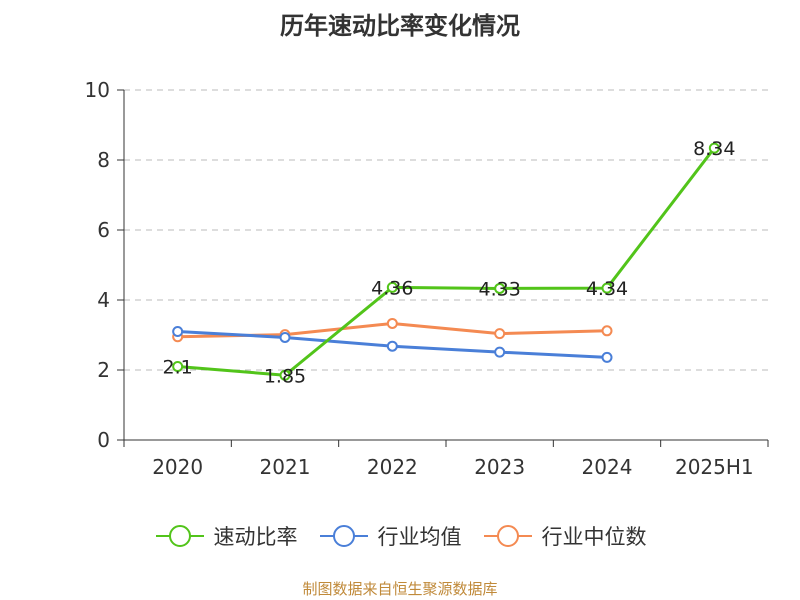 This screenshot has height=600, width=800. Describe the element at coordinates (400, 26) in the screenshot. I see `chart-title: 历年速动比率变化情况` at that location.